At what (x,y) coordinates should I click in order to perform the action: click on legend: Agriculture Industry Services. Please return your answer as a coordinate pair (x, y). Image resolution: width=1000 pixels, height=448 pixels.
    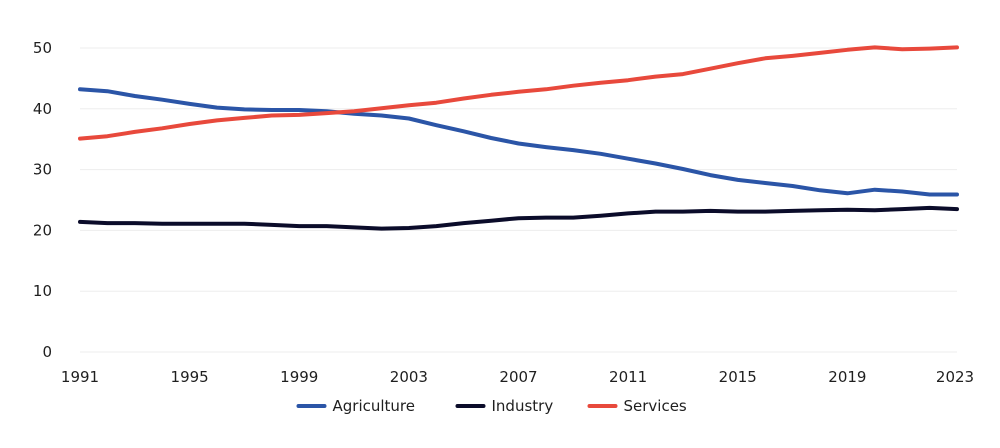
    Looking at the image, I should click on (491, 406).